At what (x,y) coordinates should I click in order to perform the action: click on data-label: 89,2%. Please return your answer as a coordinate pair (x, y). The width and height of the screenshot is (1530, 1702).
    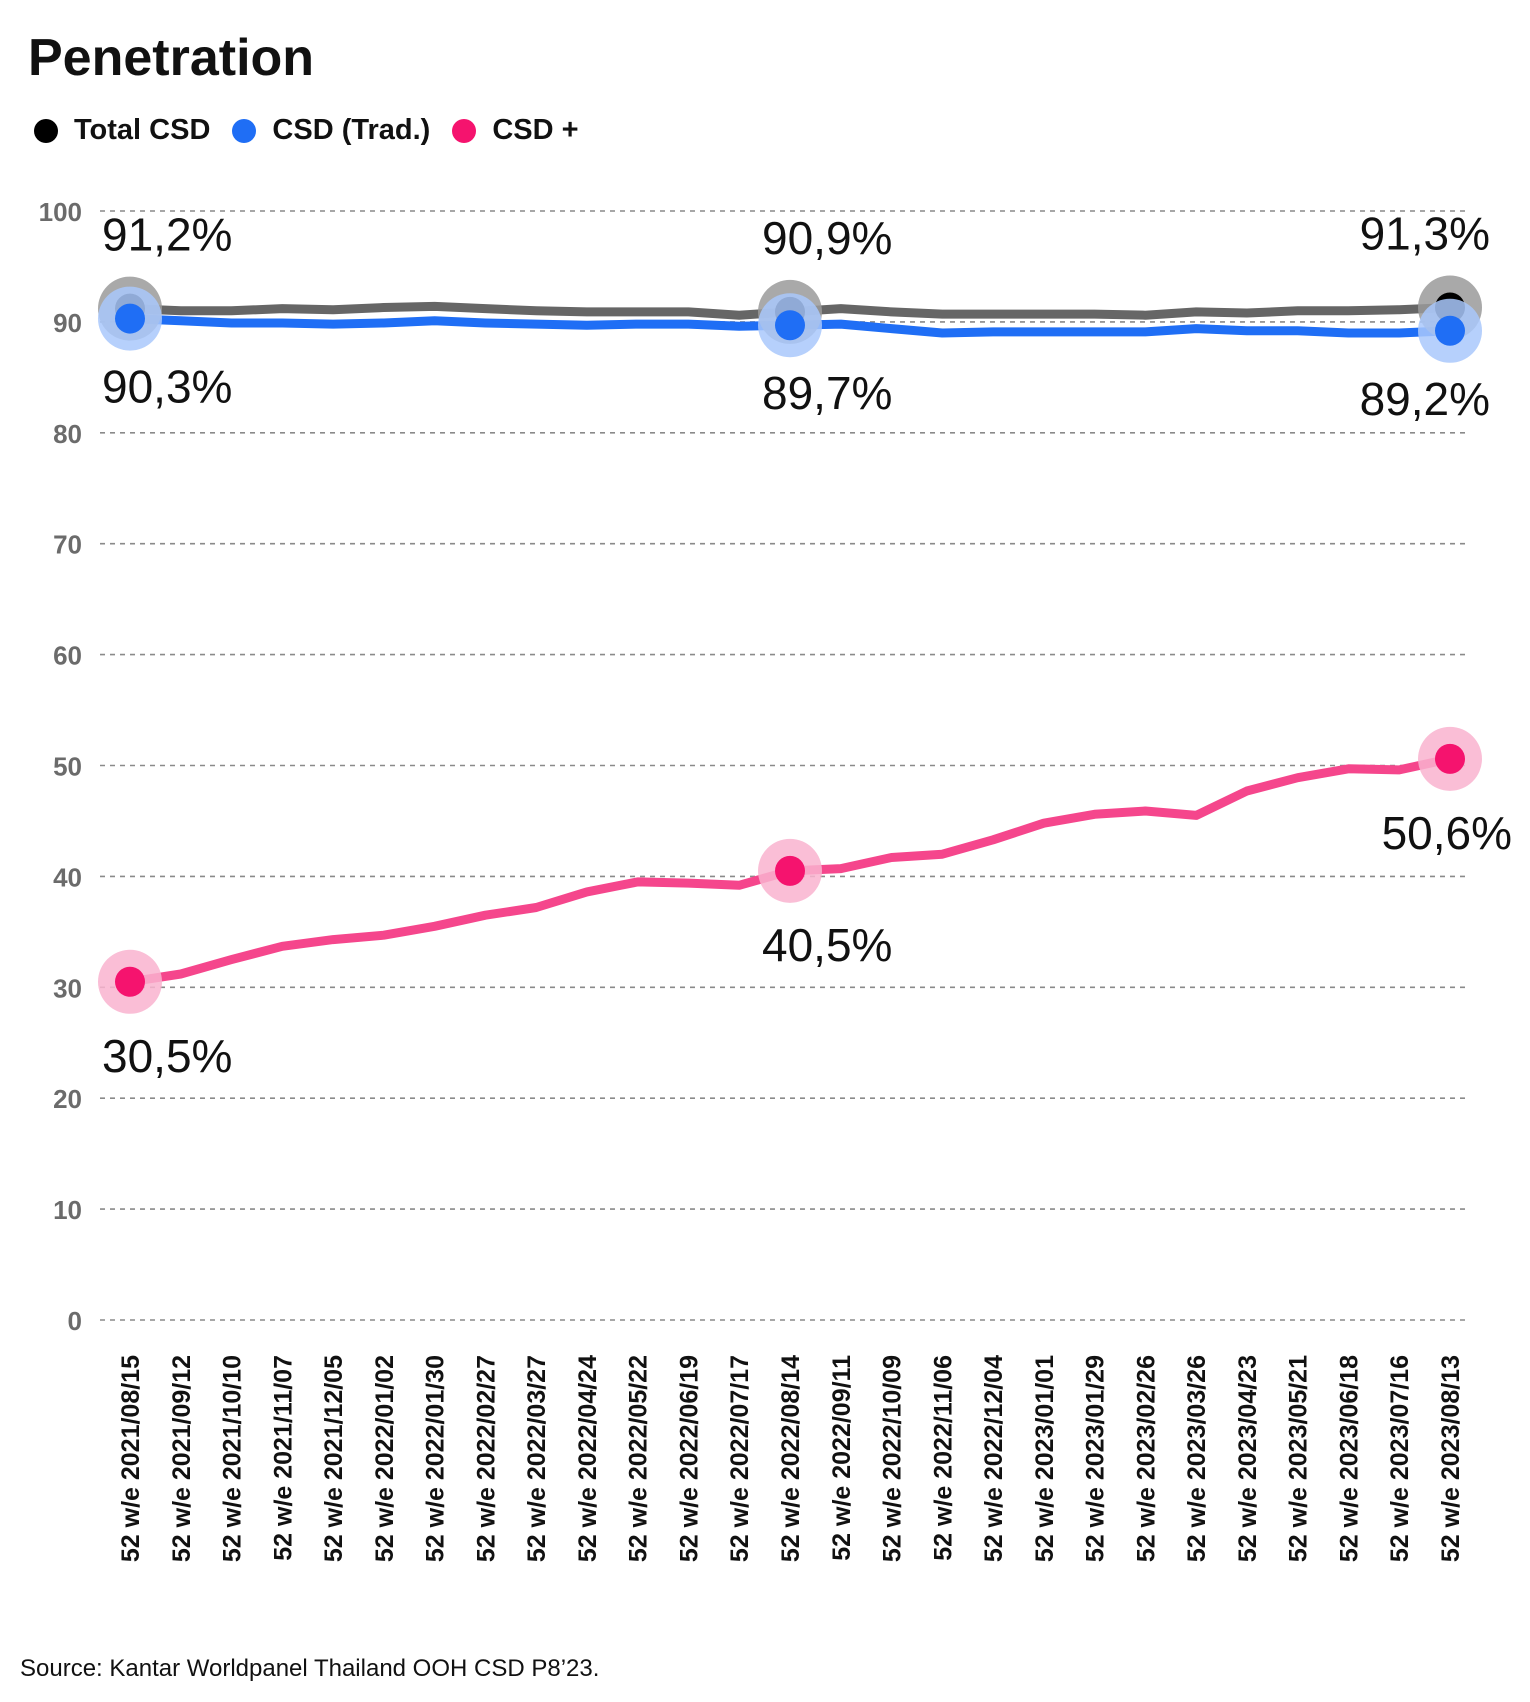
    Looking at the image, I should click on (1425, 399).